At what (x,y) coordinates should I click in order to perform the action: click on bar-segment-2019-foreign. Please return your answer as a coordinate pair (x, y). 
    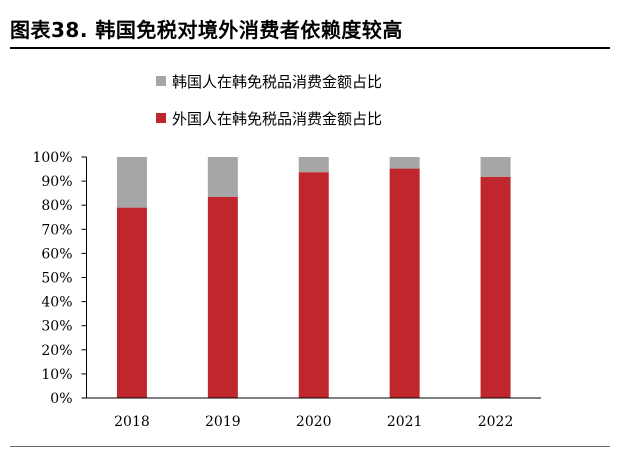
    Looking at the image, I should click on (222, 297).